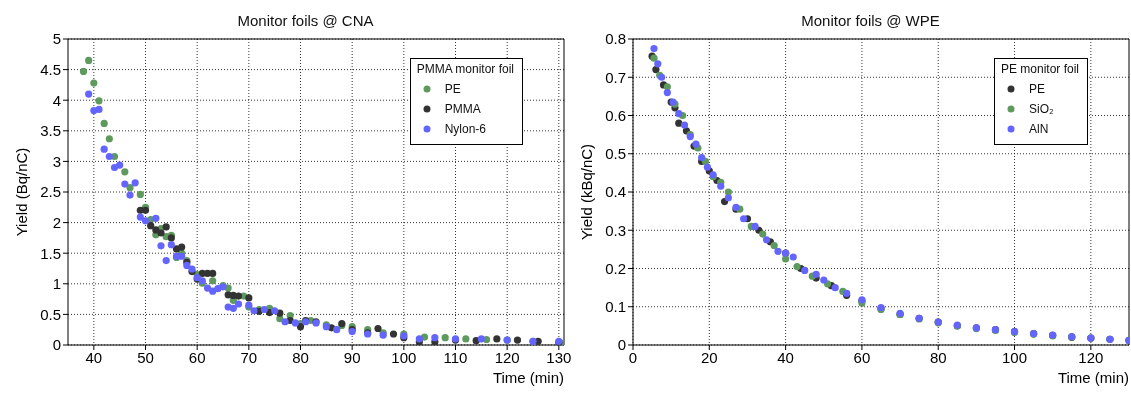 Image resolution: width=1131 pixels, height=405 pixels. Describe the element at coordinates (22, 192) in the screenshot. I see `y-axis-title: Yield (Bq/nC)` at that location.